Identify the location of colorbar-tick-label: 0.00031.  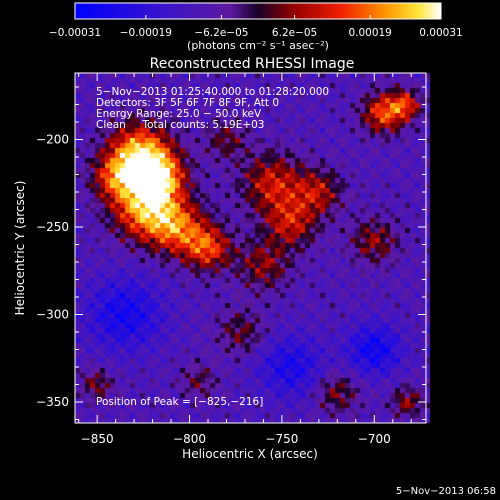
(440, 33).